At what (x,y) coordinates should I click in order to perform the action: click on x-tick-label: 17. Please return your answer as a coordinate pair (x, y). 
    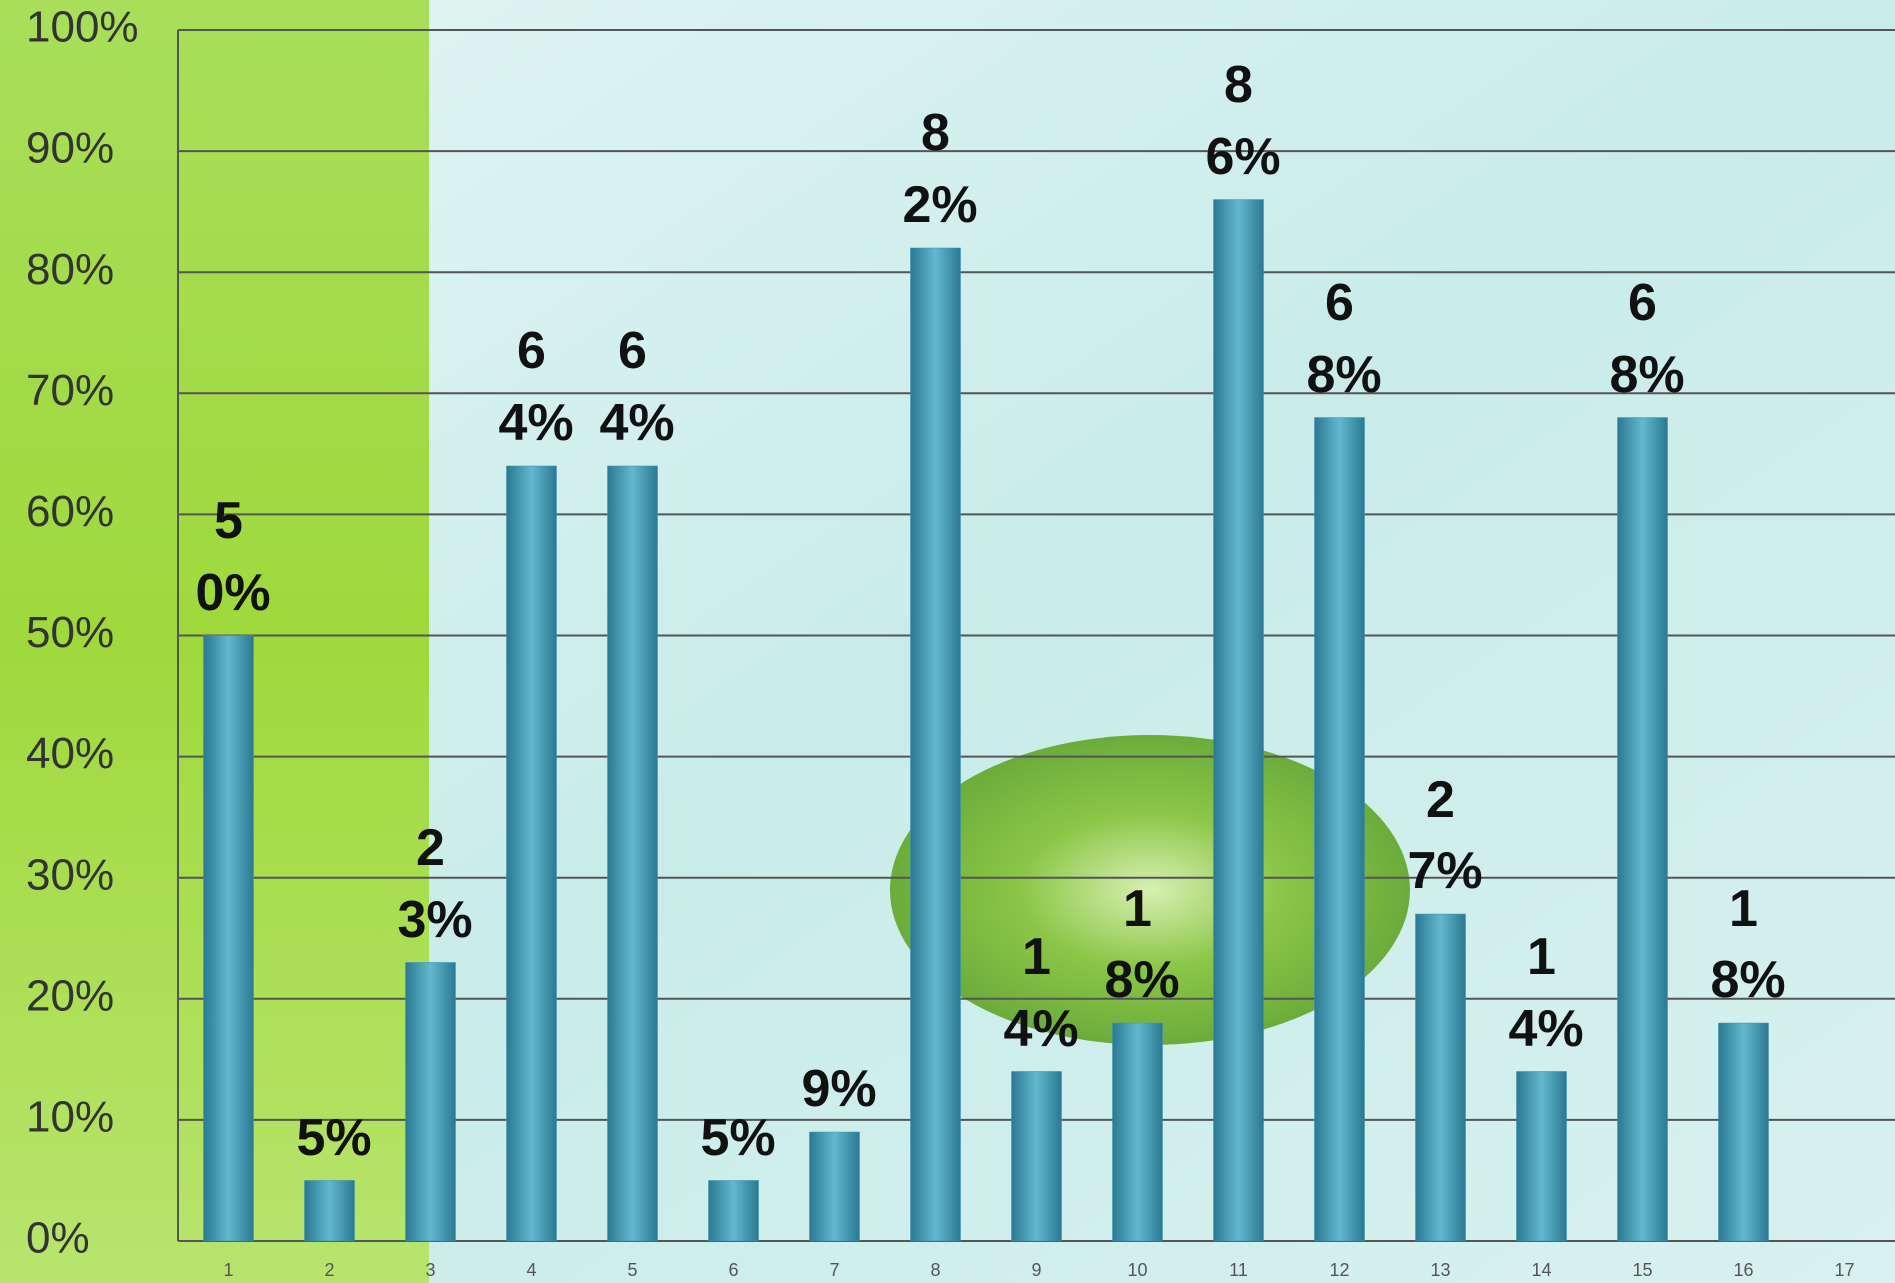
    Looking at the image, I should click on (1844, 1270).